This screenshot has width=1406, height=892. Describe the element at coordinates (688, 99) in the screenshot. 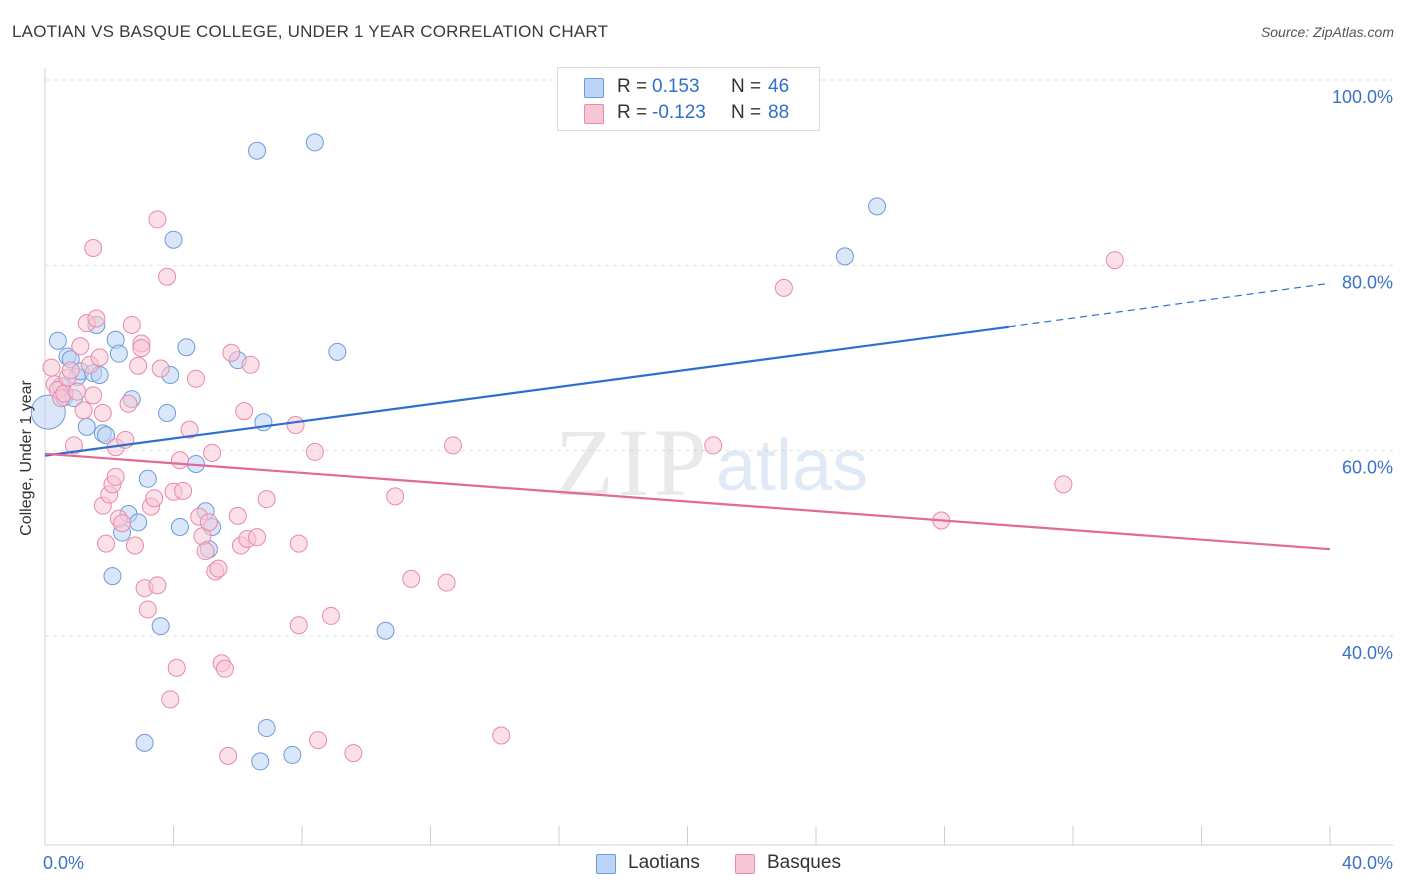

I see `correlation-legend: R = 0.153 N = 46 R = -0.123 N = 88` at that location.